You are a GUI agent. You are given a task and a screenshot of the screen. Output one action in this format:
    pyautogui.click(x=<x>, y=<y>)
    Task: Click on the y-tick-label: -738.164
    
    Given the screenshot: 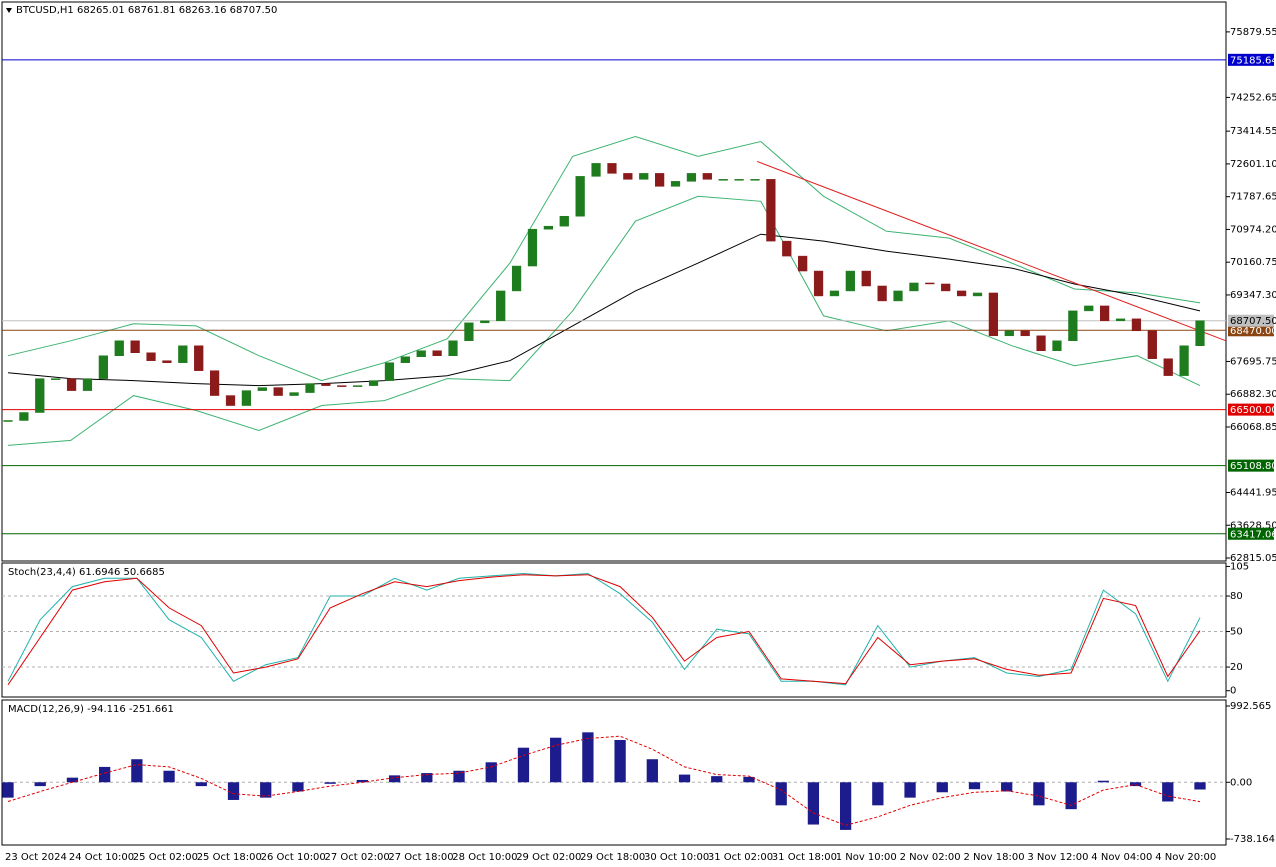 What is the action you would take?
    pyautogui.click(x=1252, y=839)
    